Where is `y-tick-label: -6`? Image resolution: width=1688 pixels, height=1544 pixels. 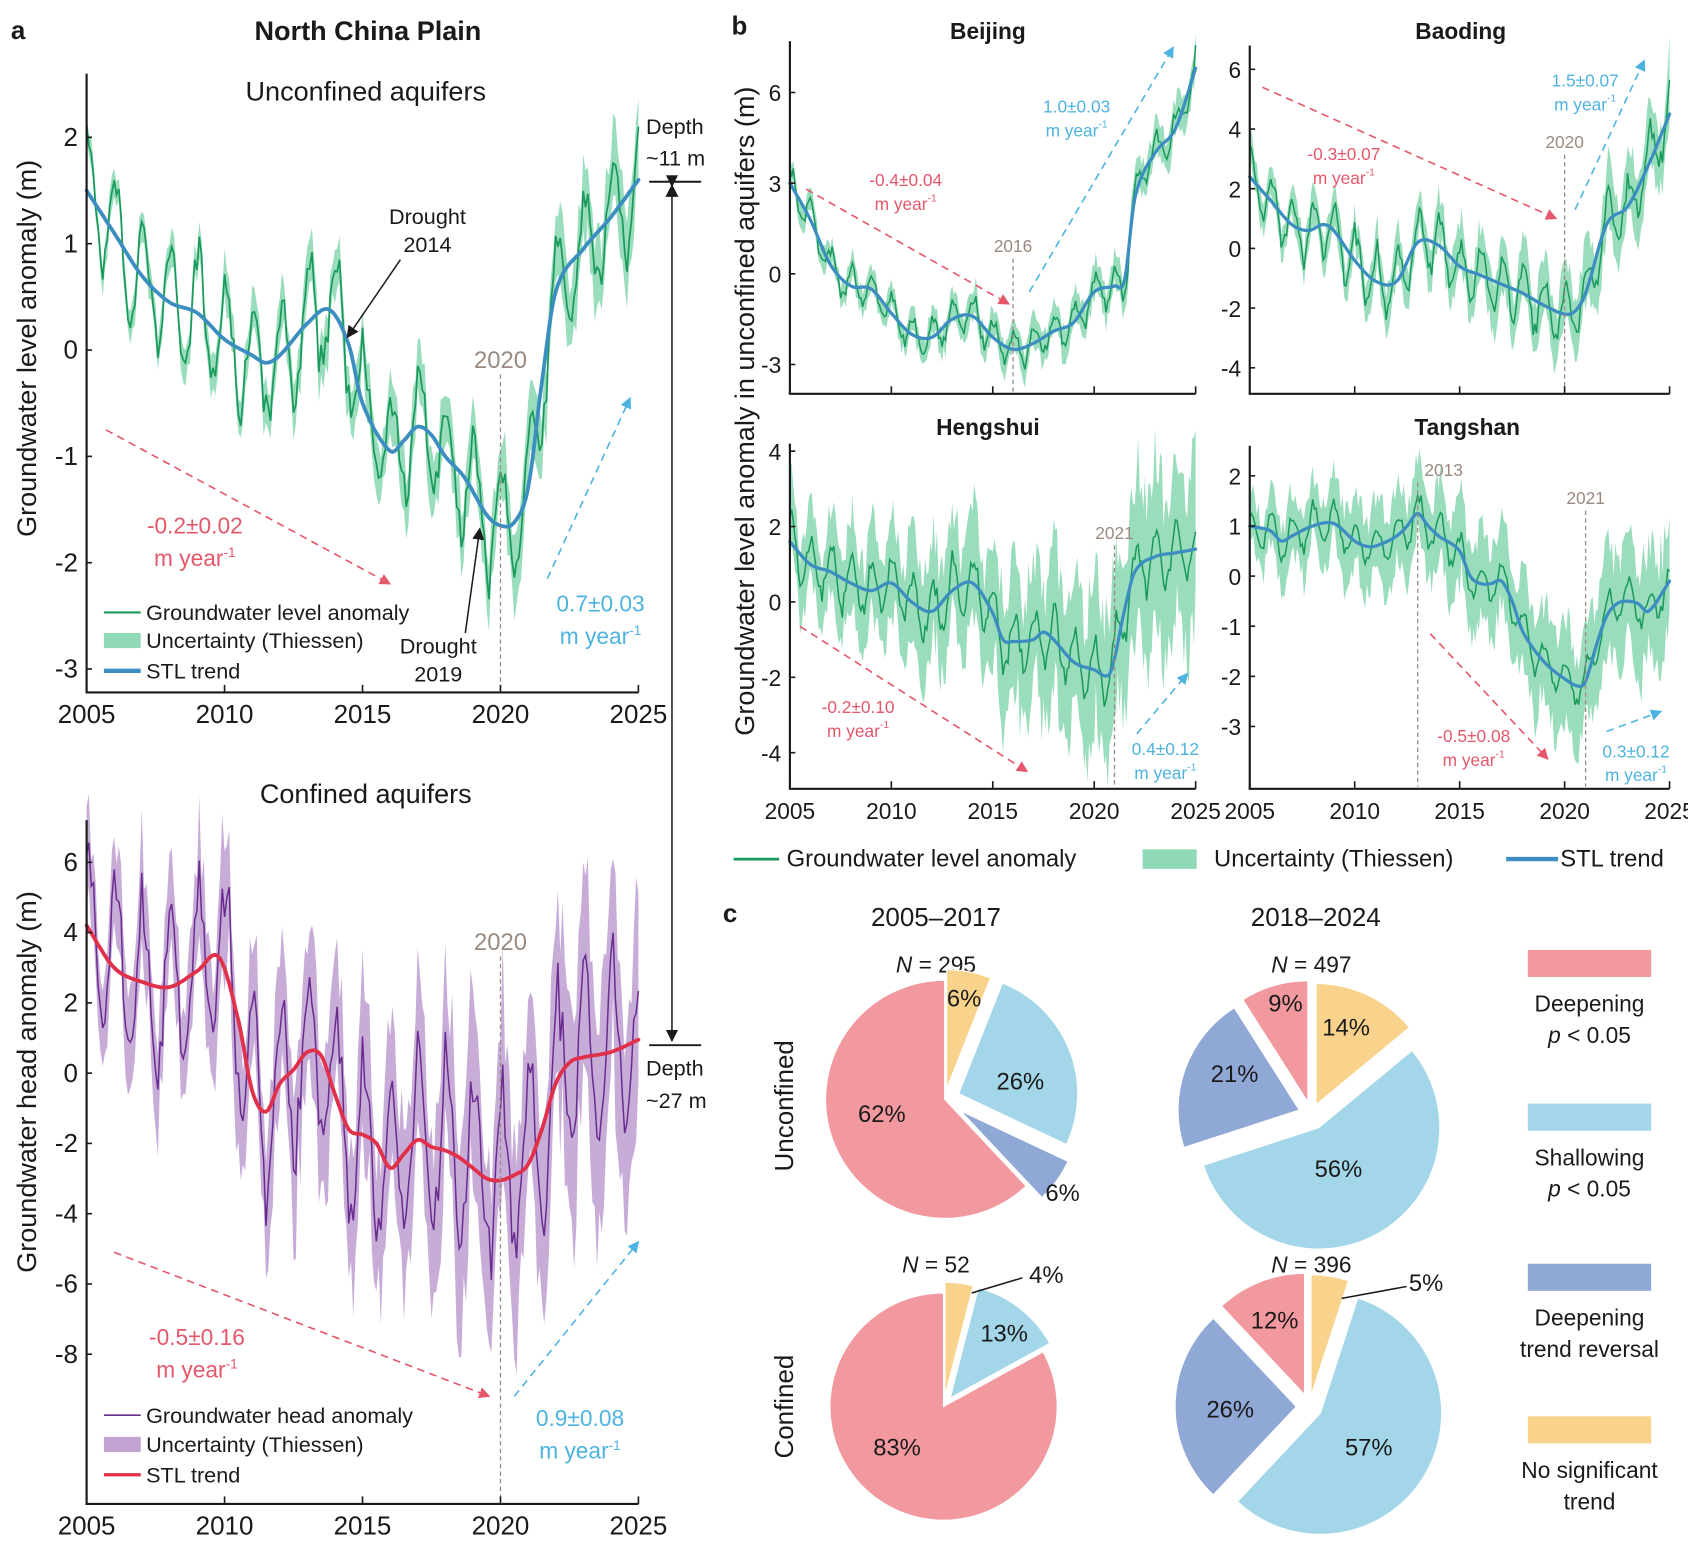 y-tick-label: -6 is located at coordinates (66, 1284).